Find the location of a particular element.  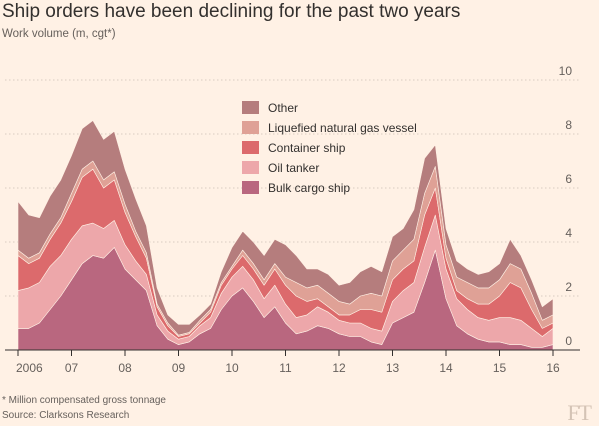

x-tick-label: 16 is located at coordinates (553, 368).